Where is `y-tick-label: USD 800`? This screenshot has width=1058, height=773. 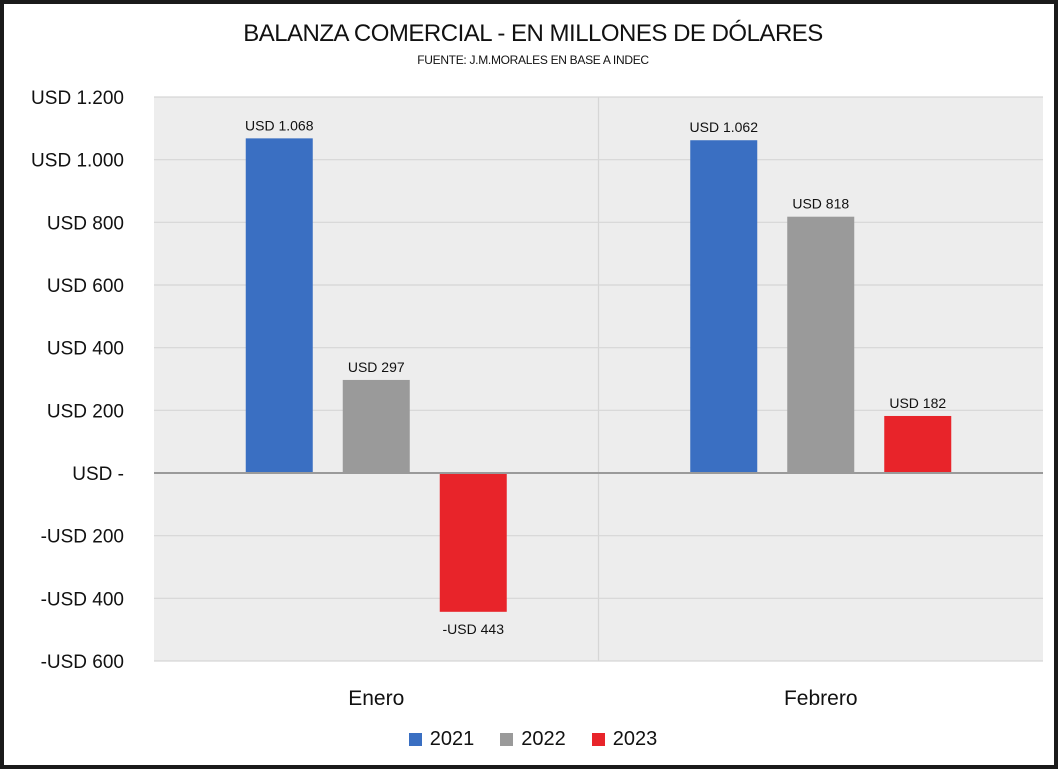
y-tick-label: USD 800 is located at coordinates (85, 223).